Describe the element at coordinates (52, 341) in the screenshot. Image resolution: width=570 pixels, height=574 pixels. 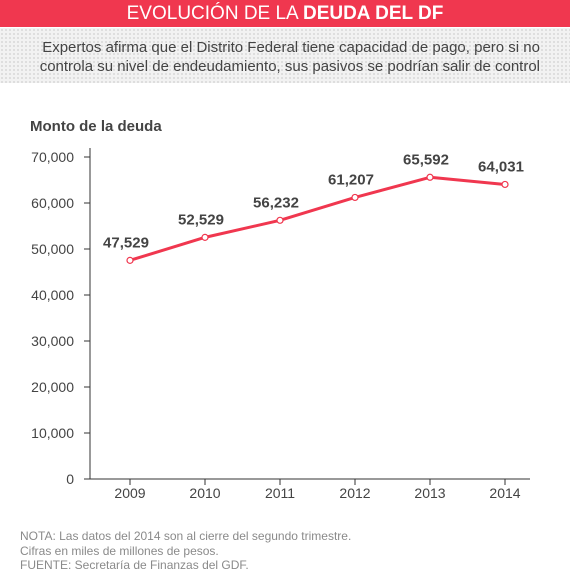
I see `y-tick-label: 30,000` at that location.